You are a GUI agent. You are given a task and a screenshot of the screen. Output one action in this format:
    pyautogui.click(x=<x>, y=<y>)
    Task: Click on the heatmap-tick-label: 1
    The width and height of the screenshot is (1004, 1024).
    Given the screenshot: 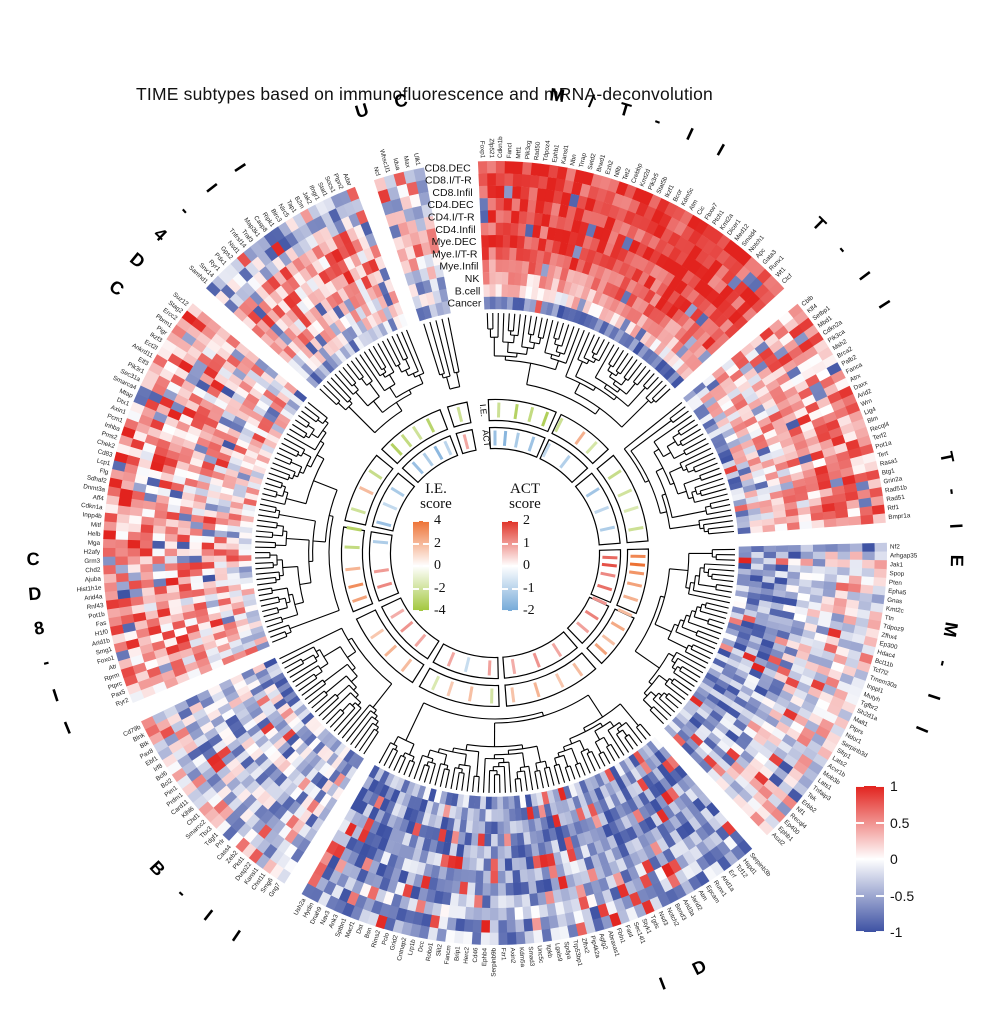 What is the action you would take?
    pyautogui.click(x=894, y=786)
    